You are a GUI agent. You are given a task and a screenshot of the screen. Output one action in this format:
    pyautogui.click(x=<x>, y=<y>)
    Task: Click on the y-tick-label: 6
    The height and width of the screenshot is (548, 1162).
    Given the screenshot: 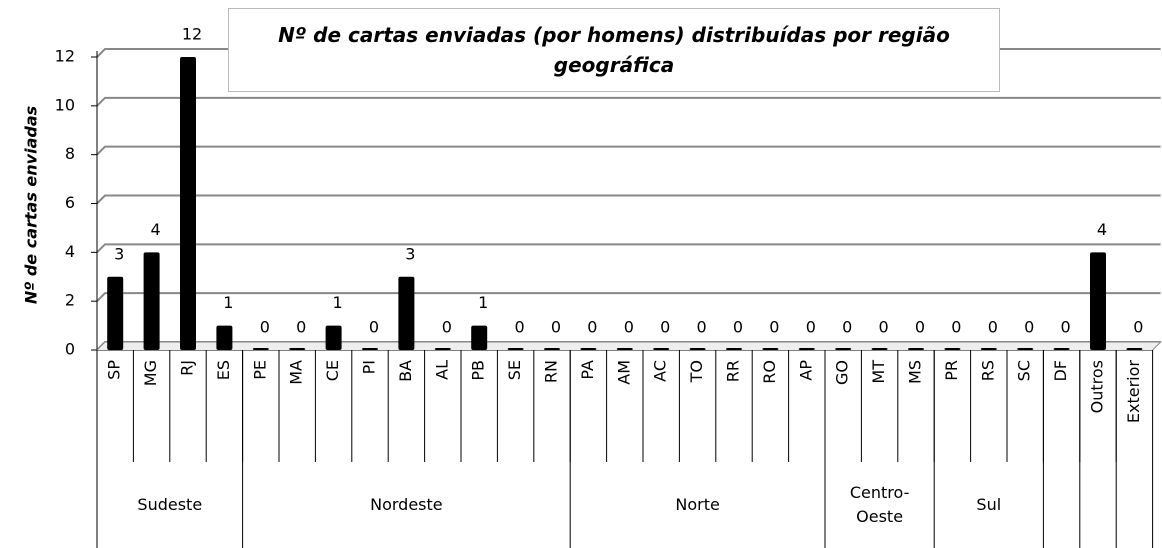 What is the action you would take?
    pyautogui.click(x=70, y=202)
    